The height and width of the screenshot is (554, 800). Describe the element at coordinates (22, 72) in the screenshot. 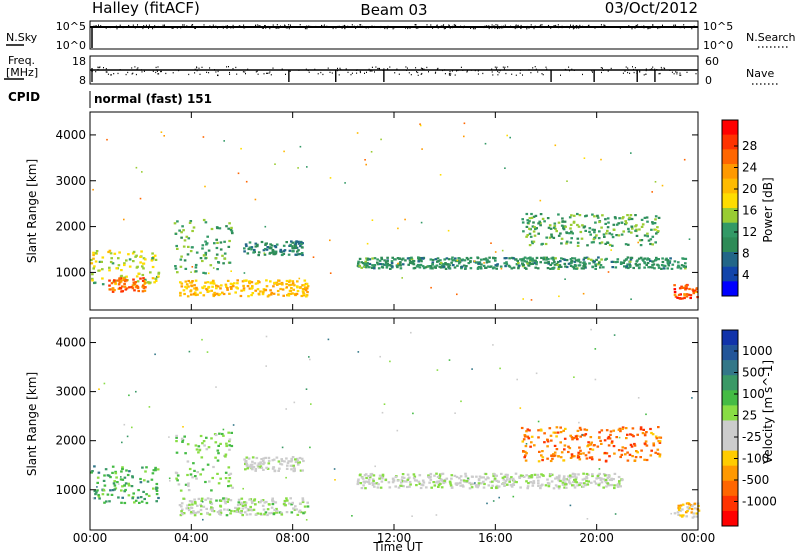

I see `freq-label-2: [MHz]` at that location.